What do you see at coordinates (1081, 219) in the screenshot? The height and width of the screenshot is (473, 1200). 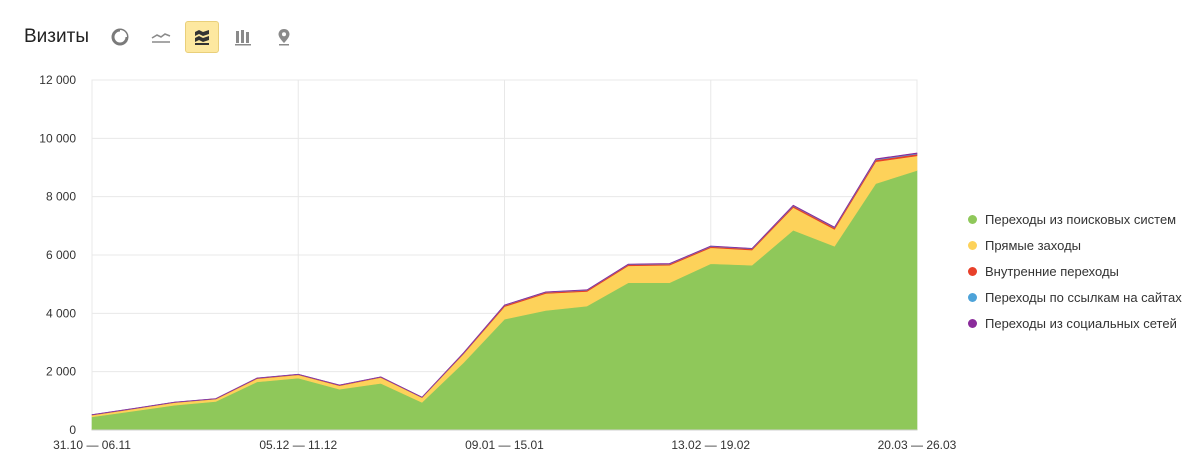 I see `legend-label: Переходы из поисковых систем` at bounding box center [1081, 219].